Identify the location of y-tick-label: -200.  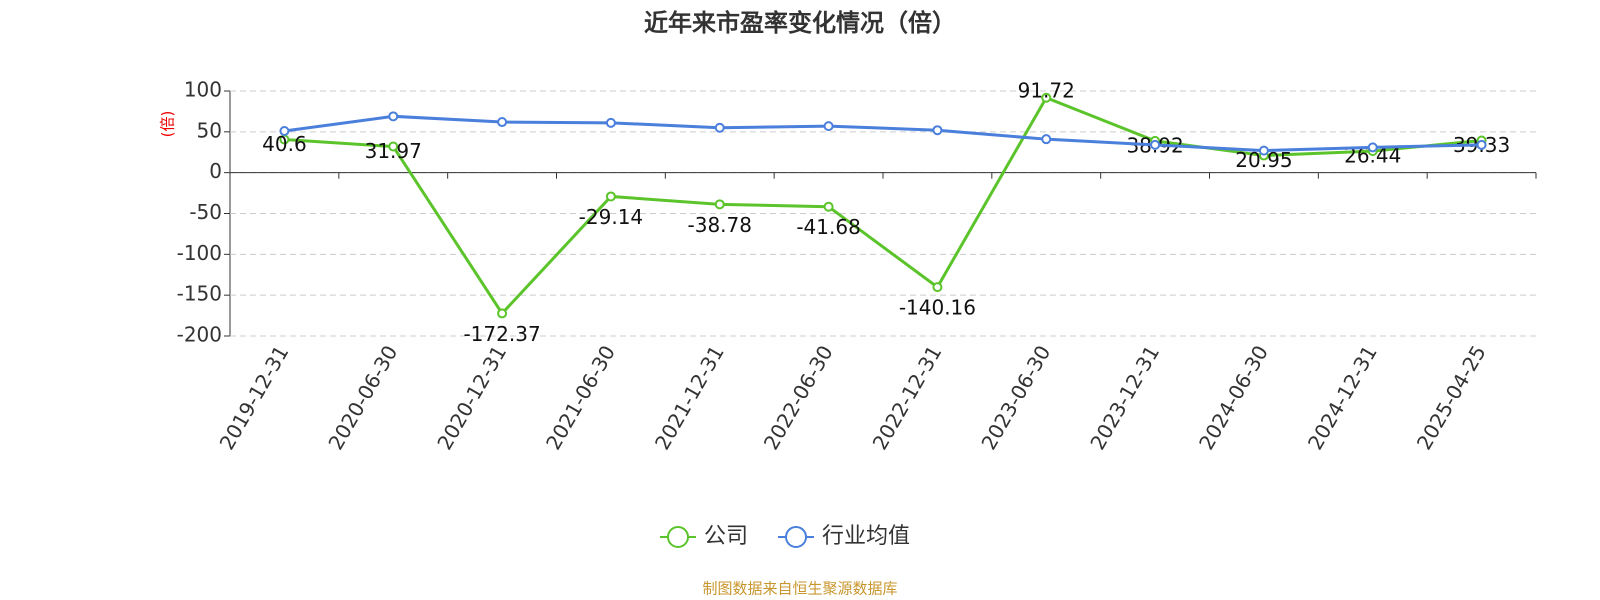
(199, 335).